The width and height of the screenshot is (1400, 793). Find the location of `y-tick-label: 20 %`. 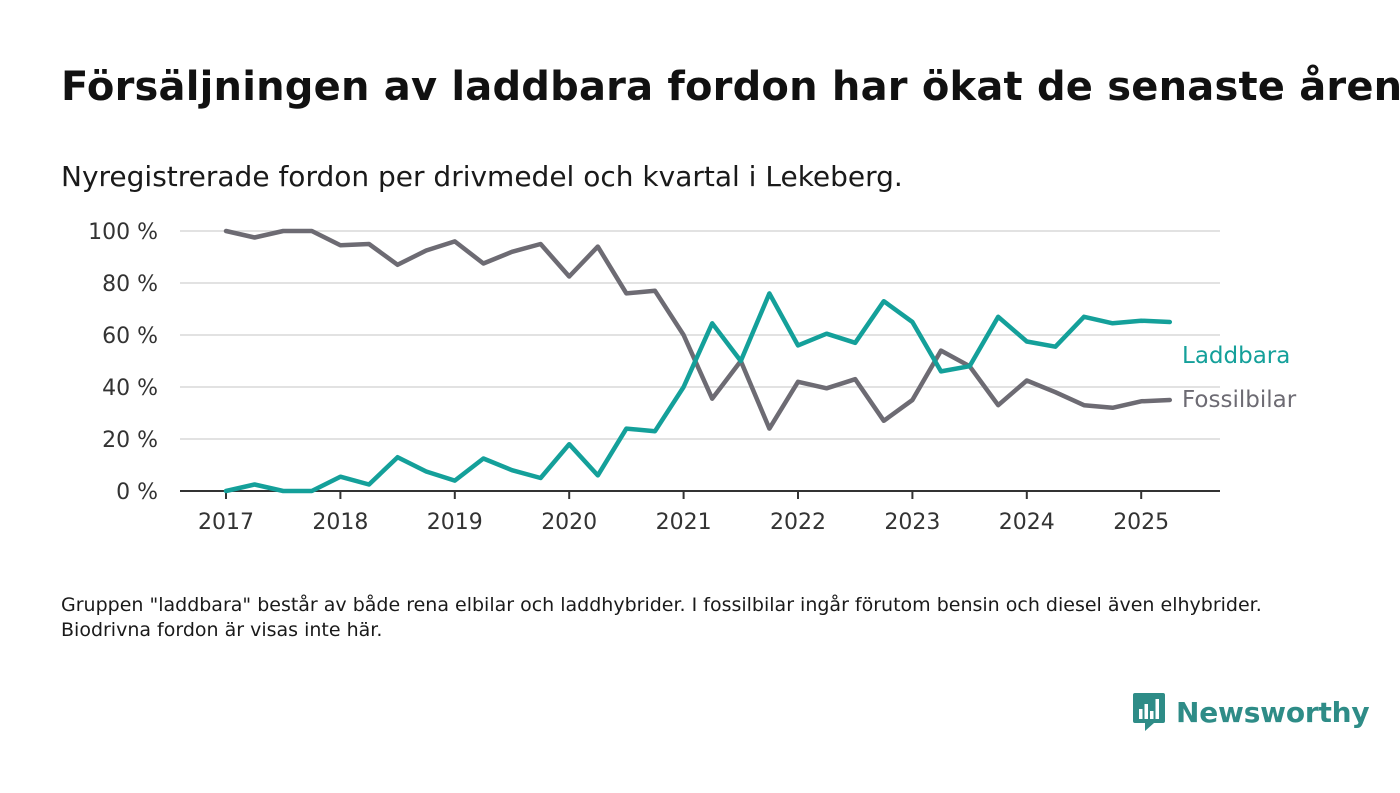

y-tick-label: 20 % is located at coordinates (130, 440).